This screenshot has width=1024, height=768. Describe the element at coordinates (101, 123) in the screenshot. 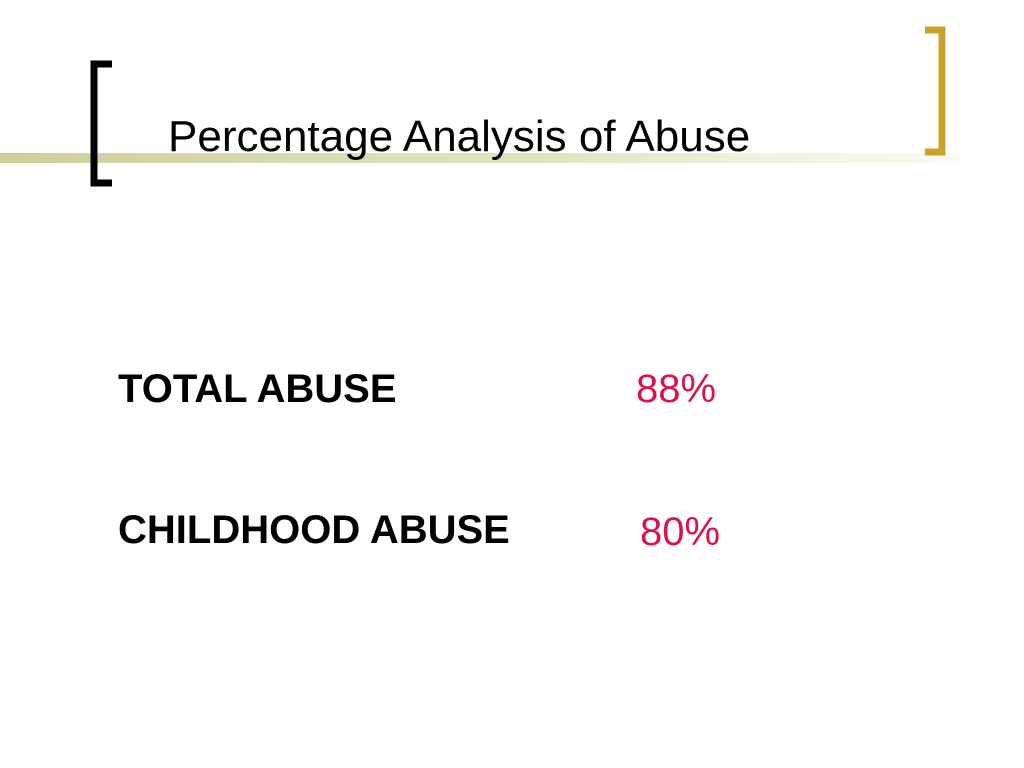

I see `left-bracket` at that location.